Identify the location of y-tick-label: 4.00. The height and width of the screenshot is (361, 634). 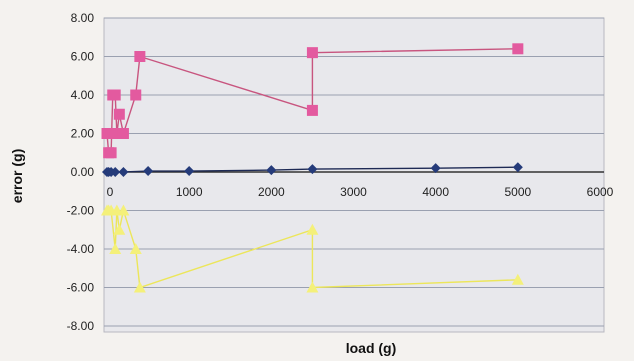
(83, 95).